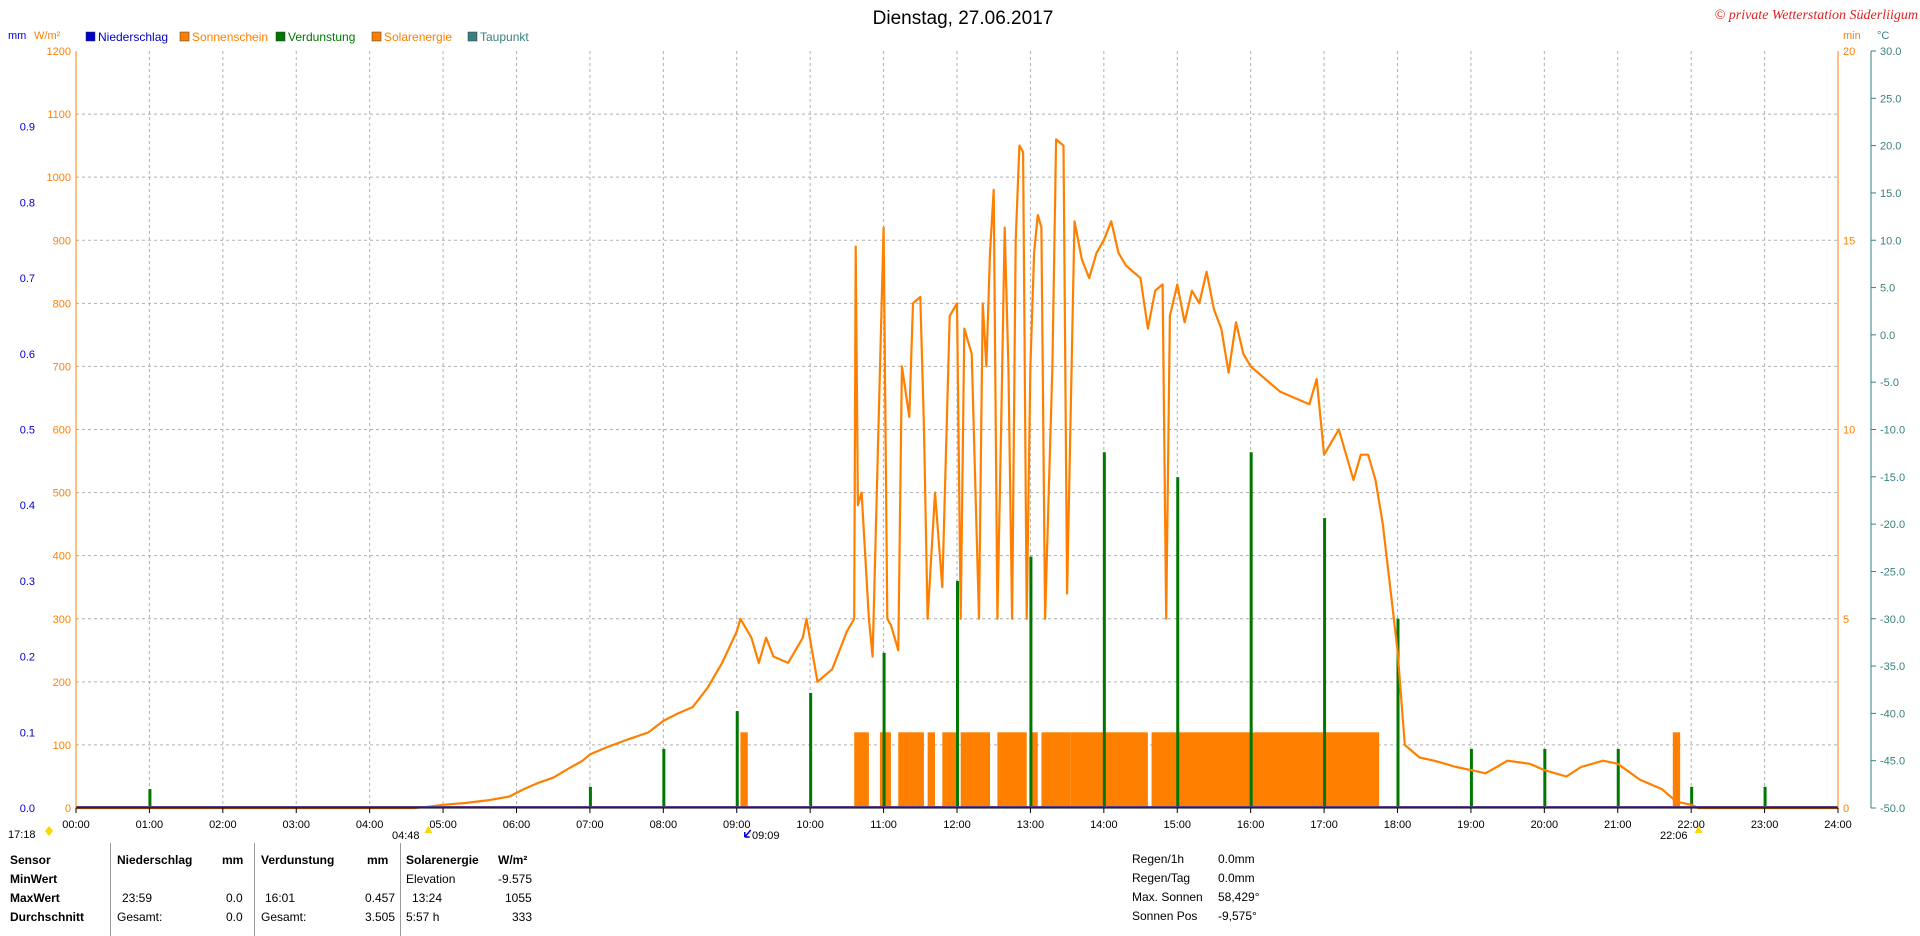 This screenshot has height=936, width=1920. What do you see at coordinates (27, 355) in the screenshot?
I see `mm-tick-label: 0.6` at bounding box center [27, 355].